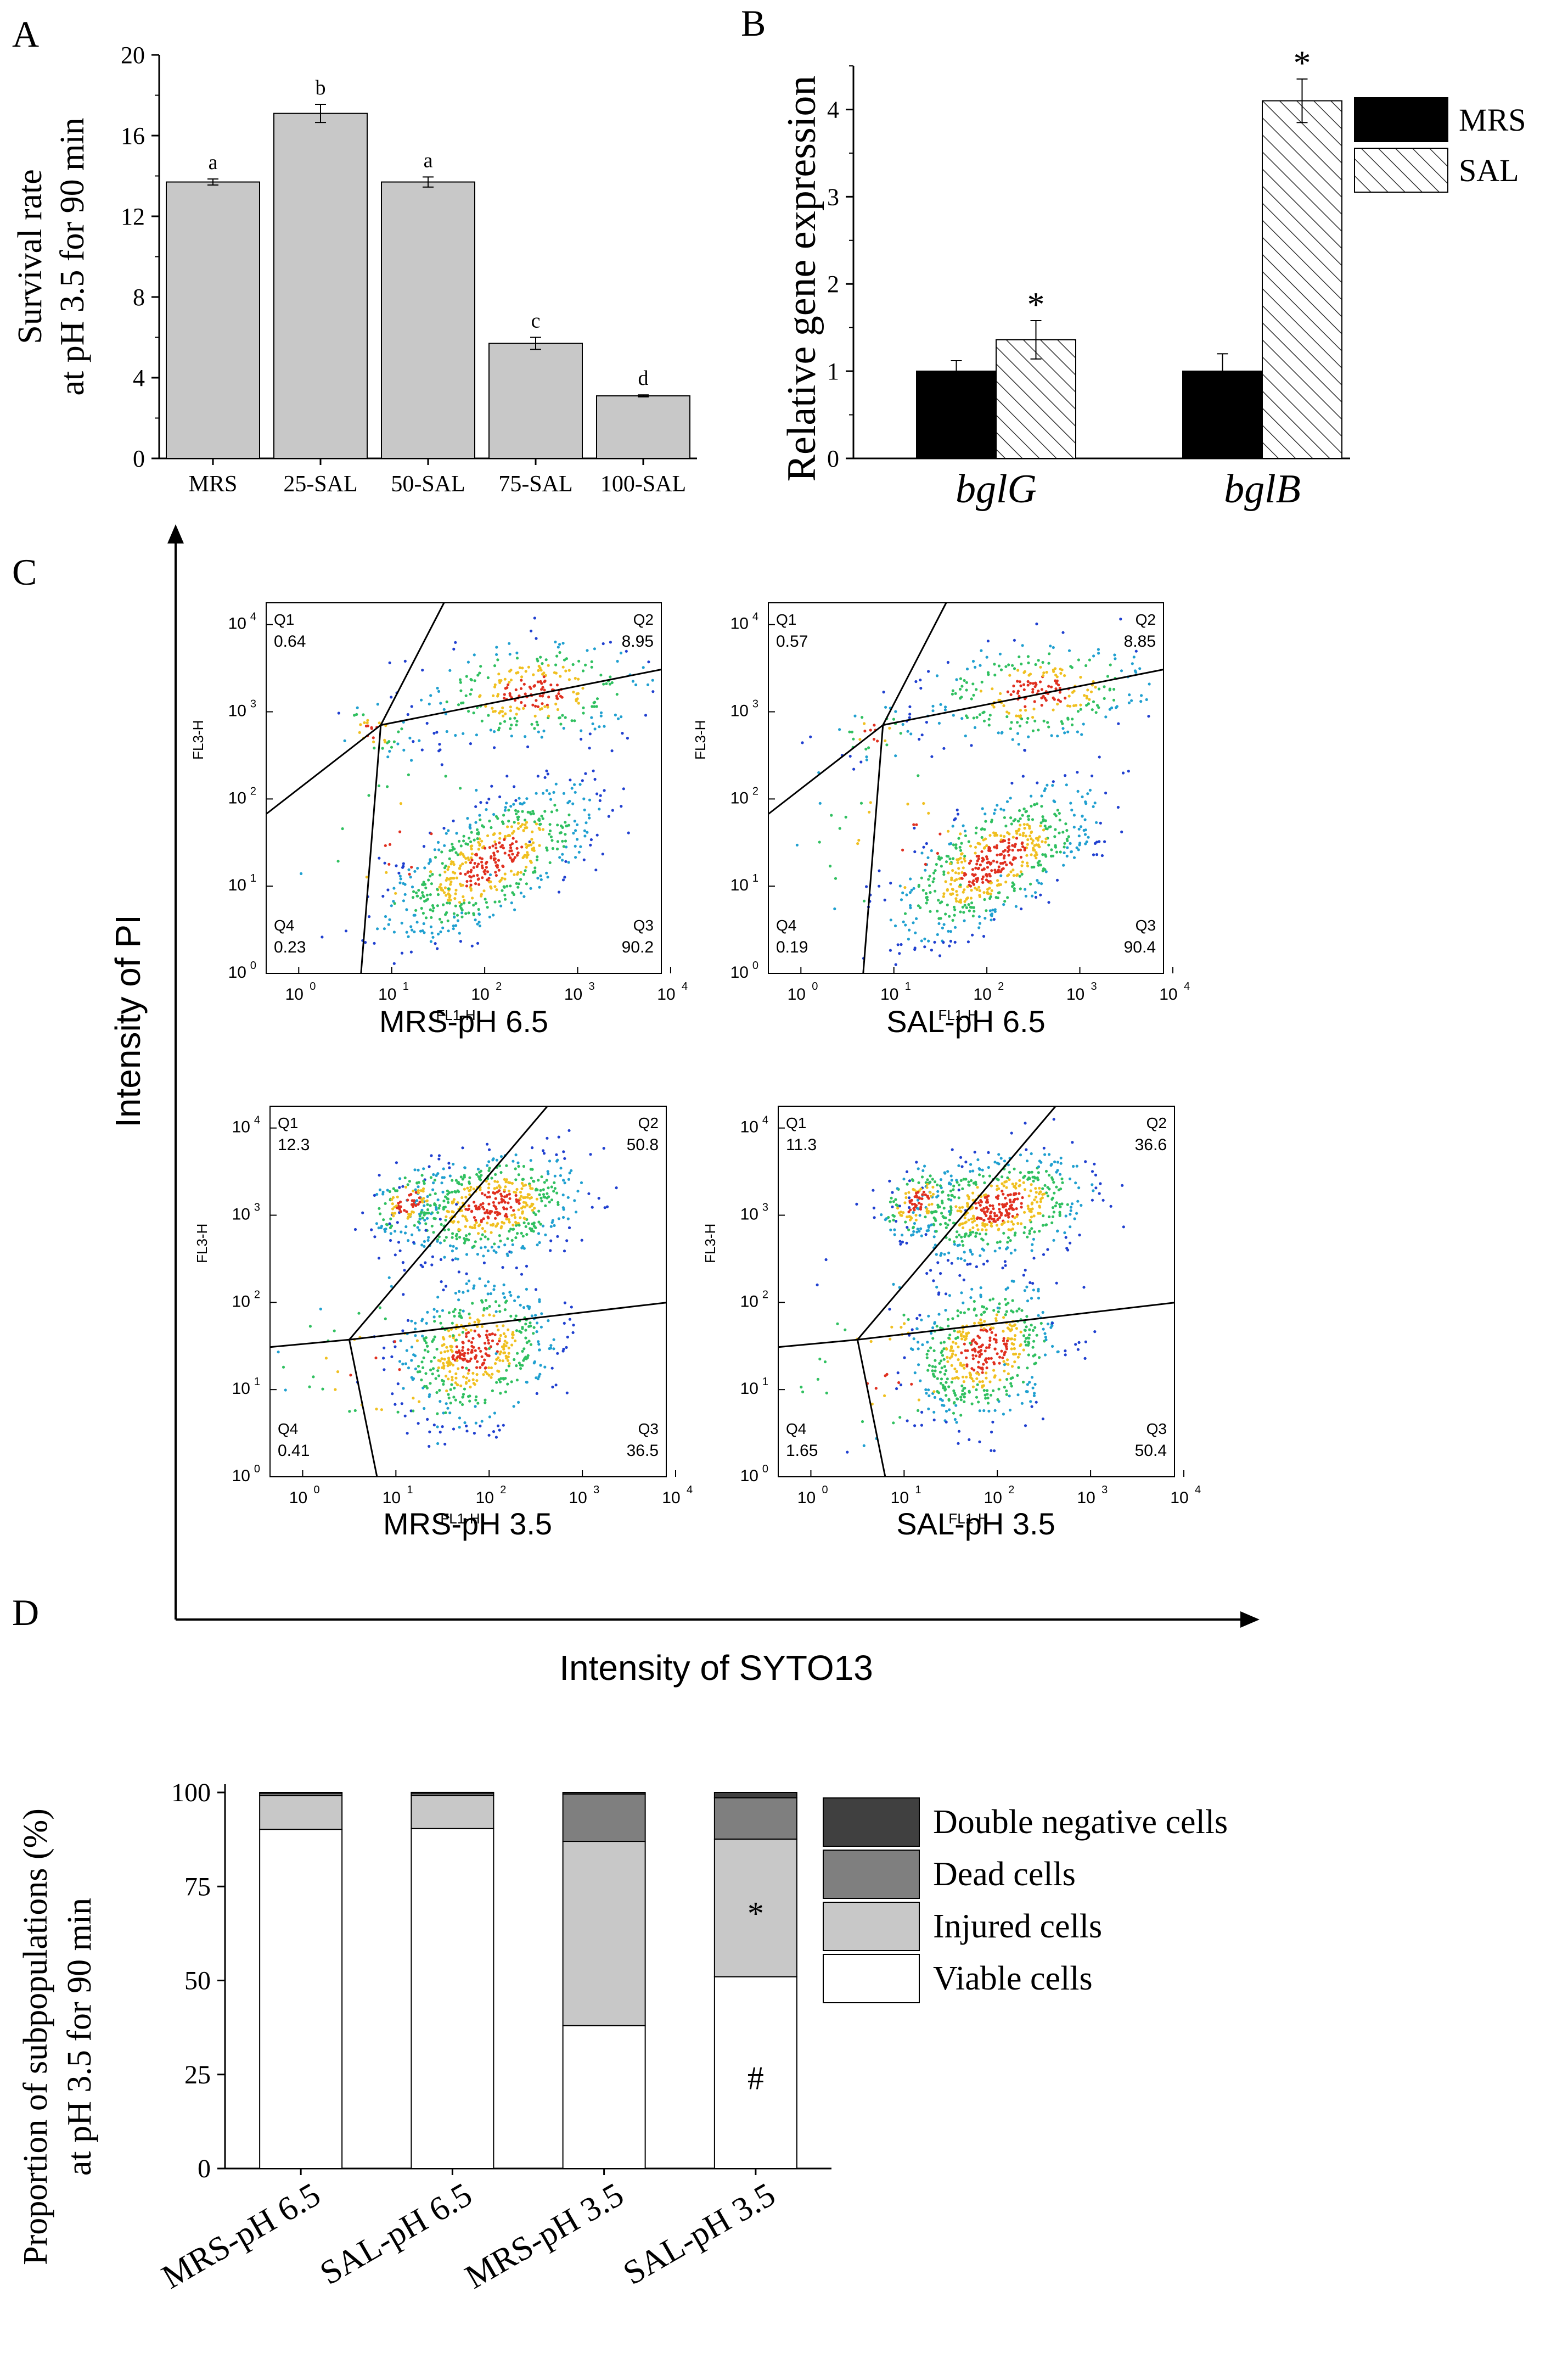  I want to click on panel-letter-c: C, so click(24, 572).